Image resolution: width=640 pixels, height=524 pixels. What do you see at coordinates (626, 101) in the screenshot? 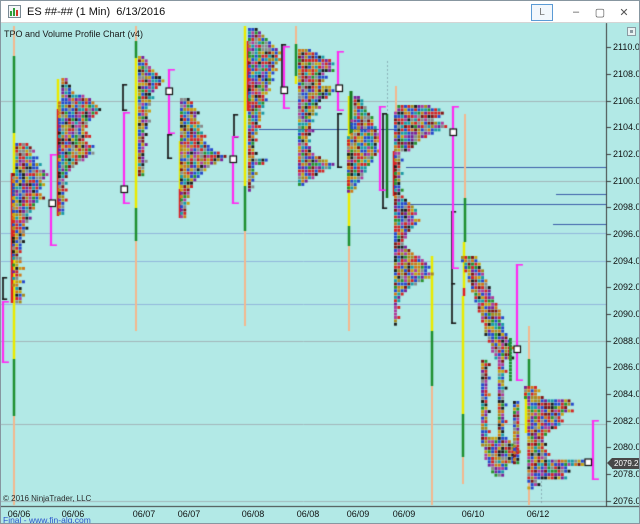
I see `price-axis-label: 2106.00` at bounding box center [626, 101].